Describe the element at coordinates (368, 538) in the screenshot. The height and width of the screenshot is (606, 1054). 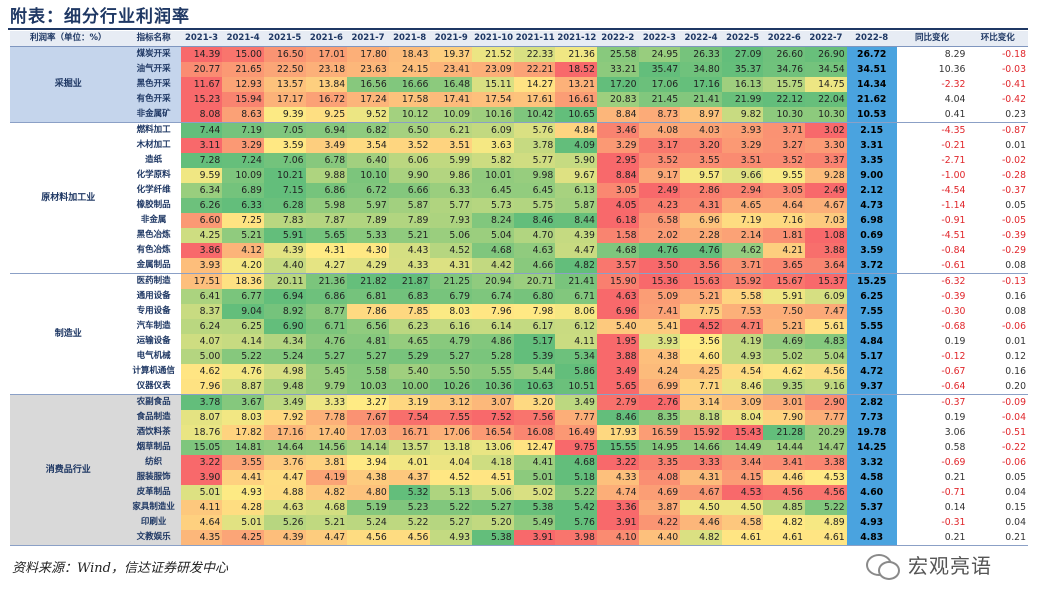
I see `value-cell: 4.56` at that location.